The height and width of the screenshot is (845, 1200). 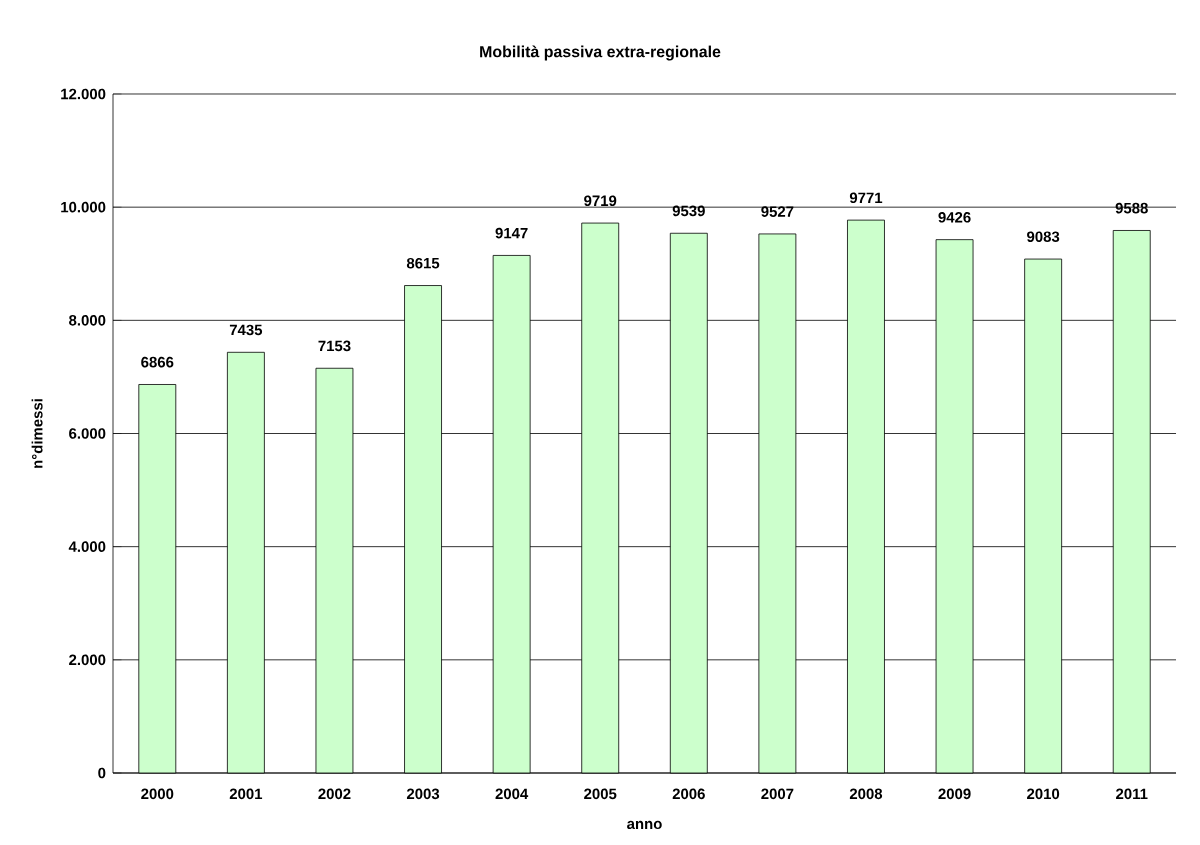 What do you see at coordinates (688, 211) in the screenshot?
I see `data-label: 9539` at bounding box center [688, 211].